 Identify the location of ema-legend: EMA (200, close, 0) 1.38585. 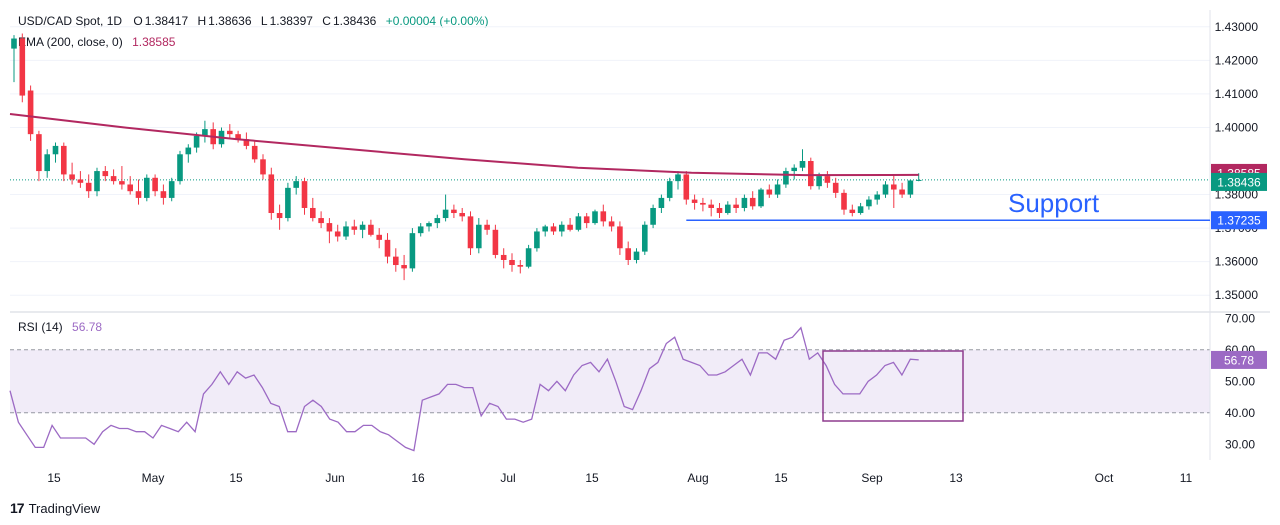
(97, 42).